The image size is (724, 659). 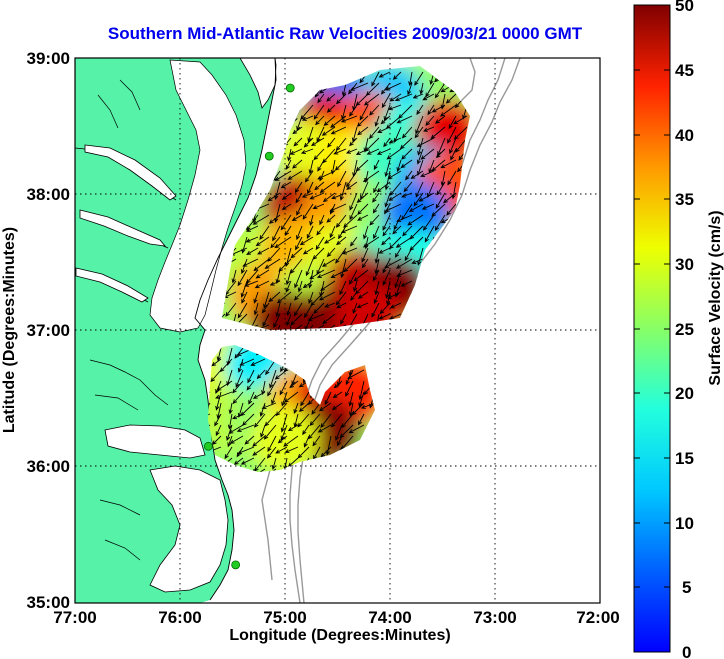 What do you see at coordinates (684, 7) in the screenshot?
I see `colorbar-tick-label: 50` at bounding box center [684, 7].